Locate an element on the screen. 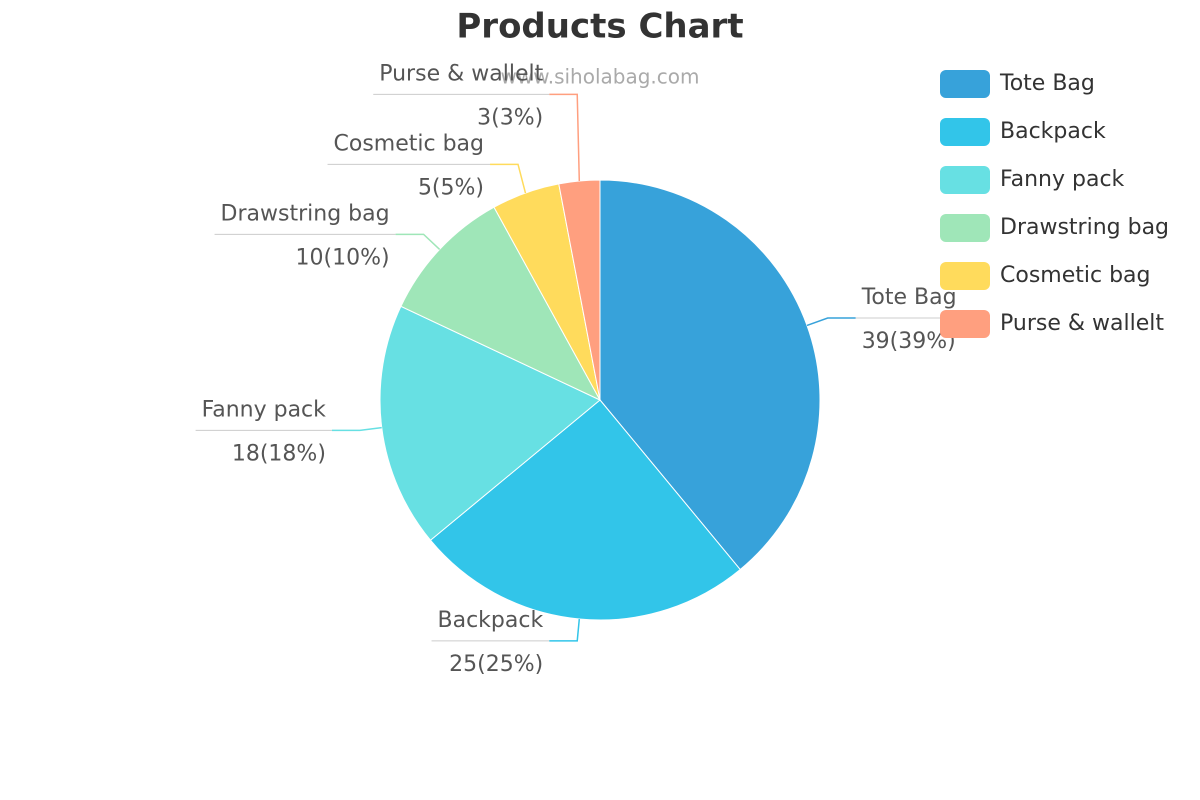  value-label: 18(18%) is located at coordinates (279, 453).